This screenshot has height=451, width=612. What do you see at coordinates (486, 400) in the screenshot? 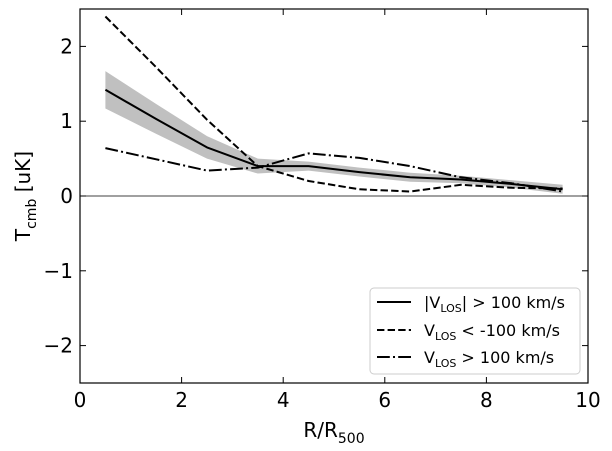
I see `x-tick-label: 8` at bounding box center [486, 400].